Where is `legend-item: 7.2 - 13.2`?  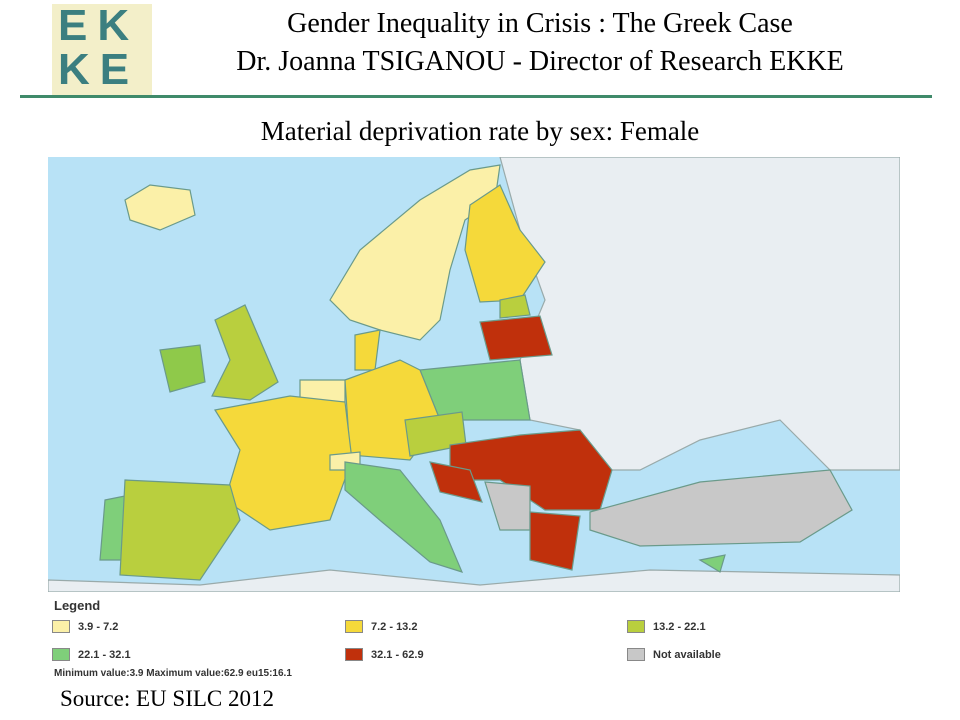
legend-item: 7.2 - 13.2 is located at coordinates (381, 626).